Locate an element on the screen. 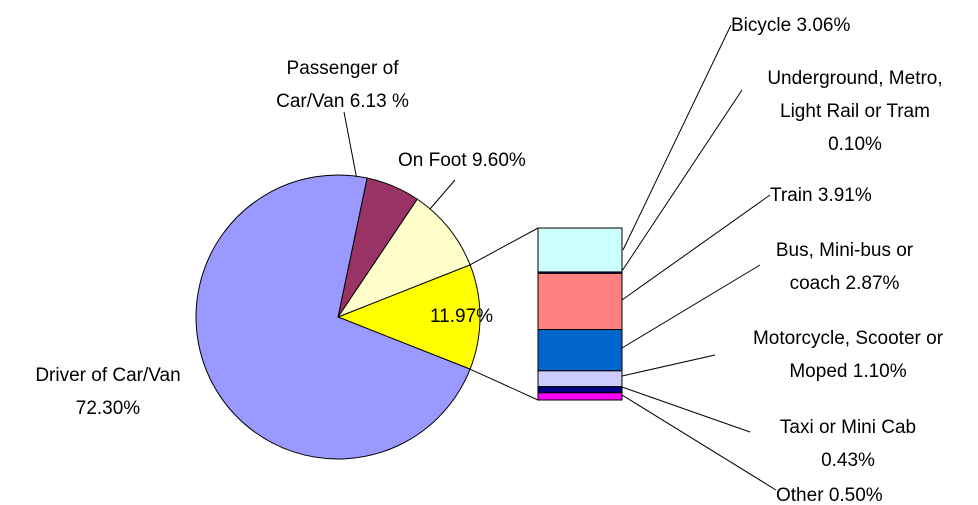 The height and width of the screenshot is (505, 978). category-name: Motorcycle, Scooter or Moped is located at coordinates (848, 355).